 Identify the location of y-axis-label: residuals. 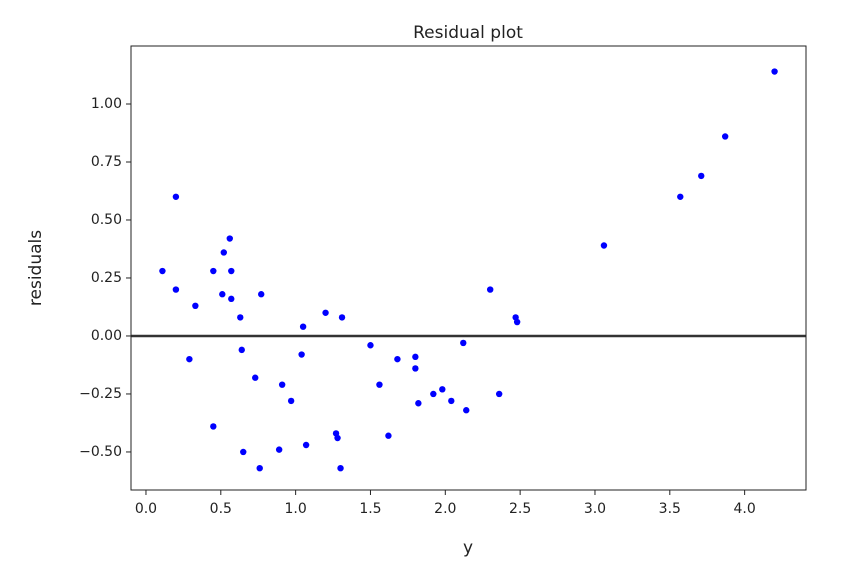
(36, 268).